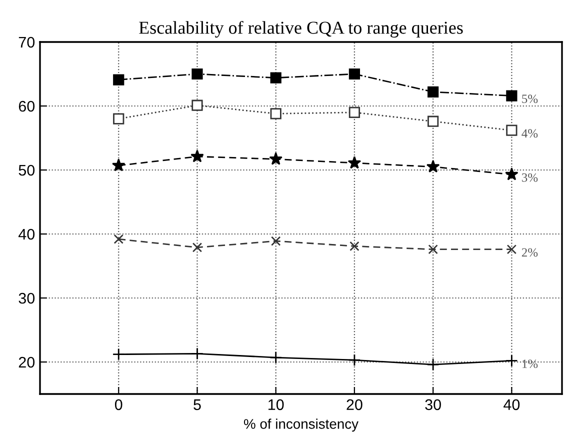  Describe the element at coordinates (512, 404) in the screenshot. I see `x-tick-label: 40` at that location.